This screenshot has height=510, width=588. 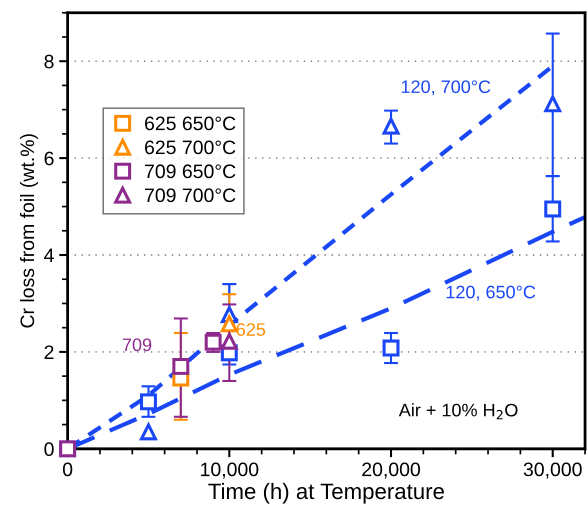 I want to click on x-tick-label: 20,000, so click(x=391, y=470).